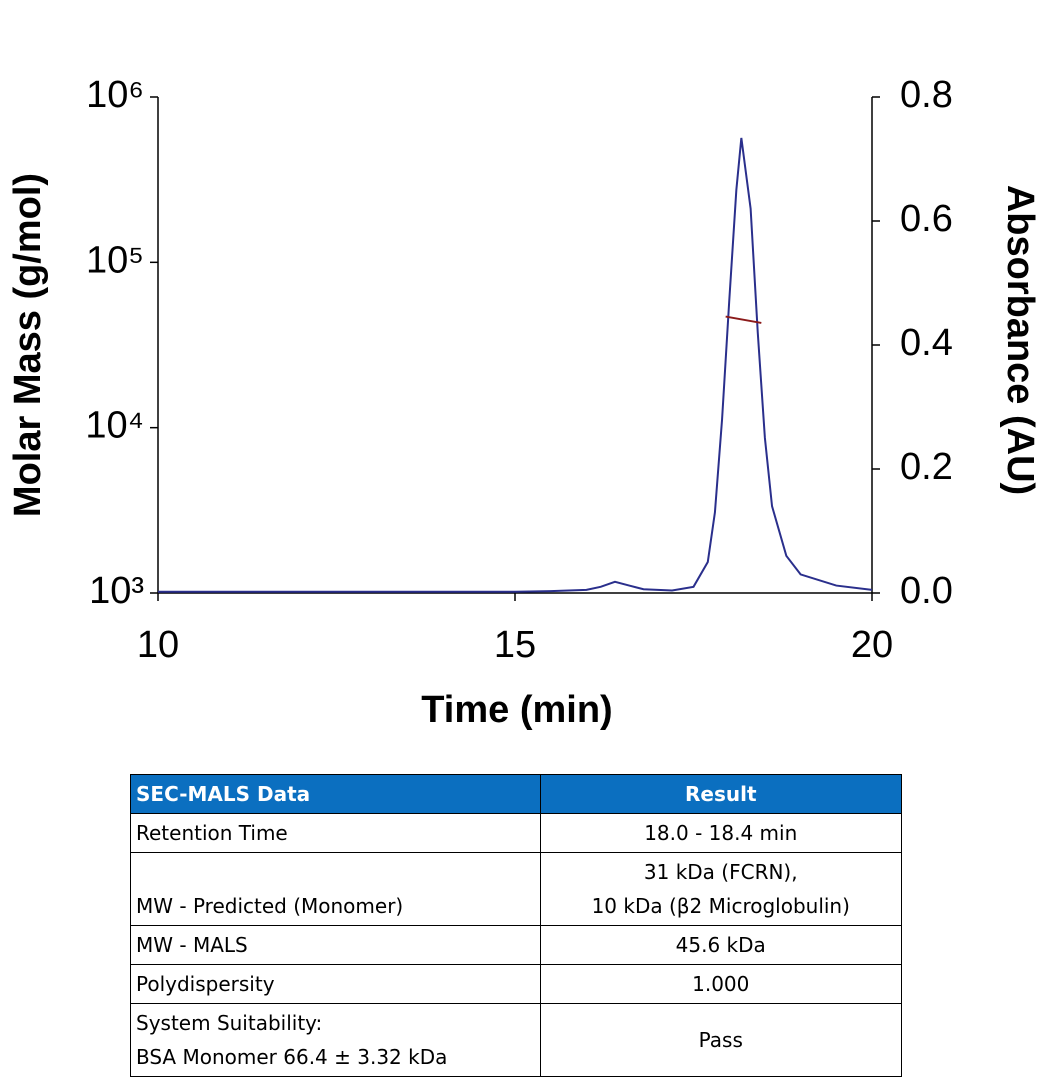 The width and height of the screenshot is (1047, 1077). I want to click on y-tick-label: 10³, so click(116, 591).